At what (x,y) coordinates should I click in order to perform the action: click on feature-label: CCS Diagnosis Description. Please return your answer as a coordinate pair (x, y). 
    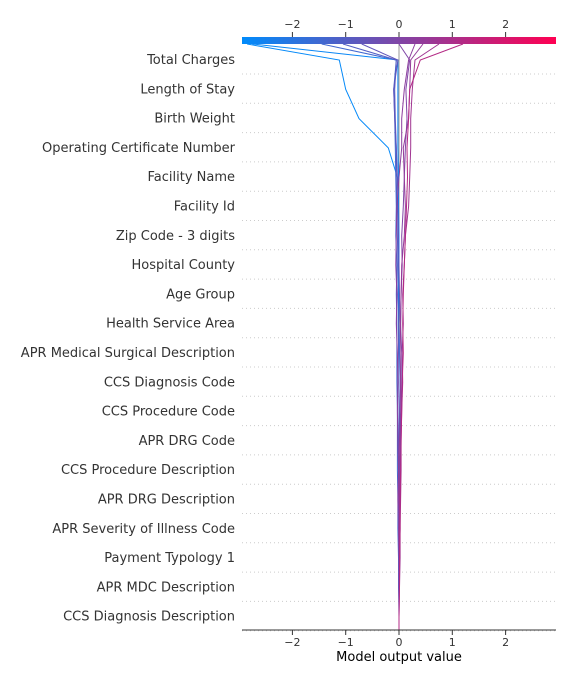
    Looking at the image, I should click on (149, 617).